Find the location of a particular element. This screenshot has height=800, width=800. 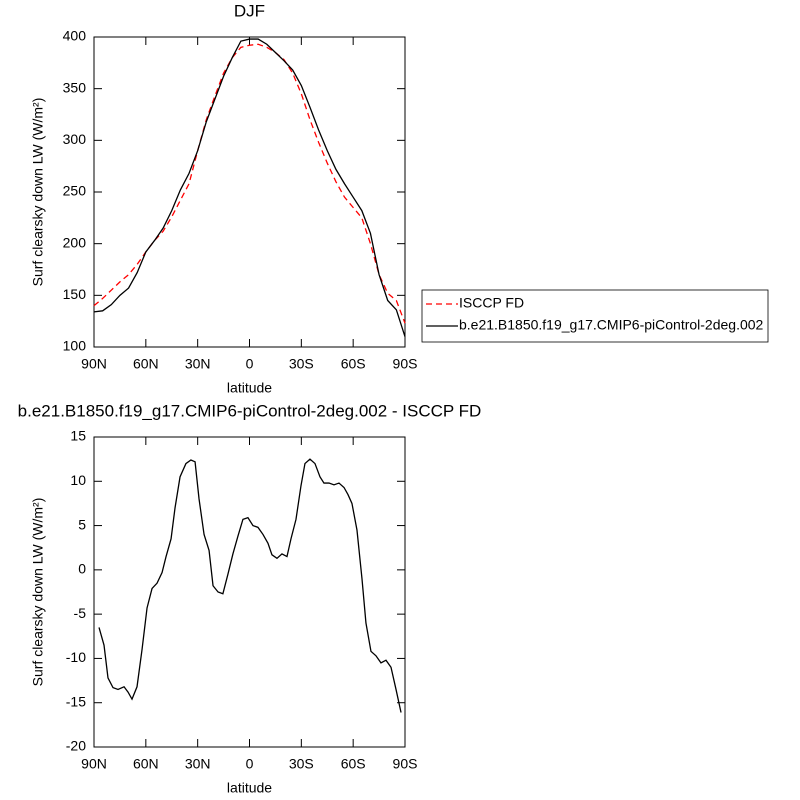

y-tick-label: 250 is located at coordinates (75, 191).